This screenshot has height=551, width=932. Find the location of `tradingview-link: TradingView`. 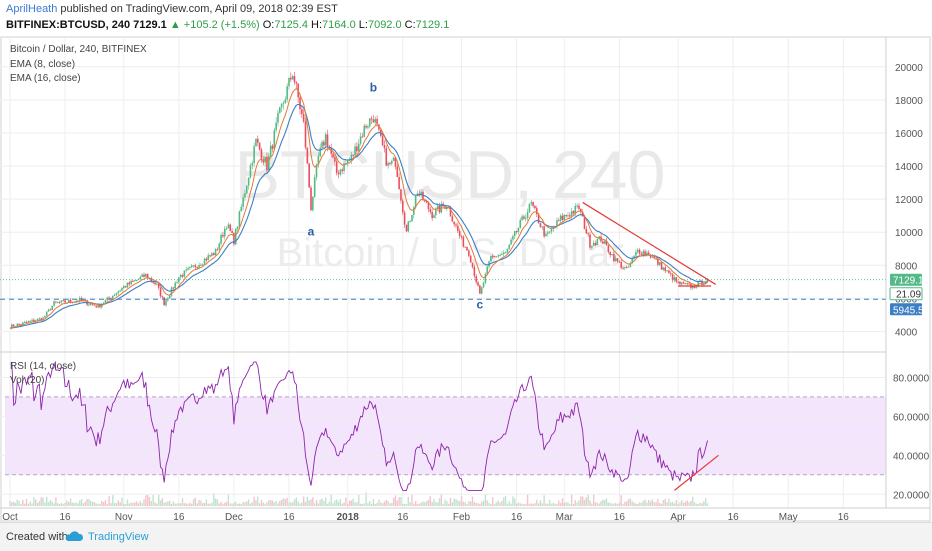

tradingview-link: TradingView is located at coordinates (118, 537).